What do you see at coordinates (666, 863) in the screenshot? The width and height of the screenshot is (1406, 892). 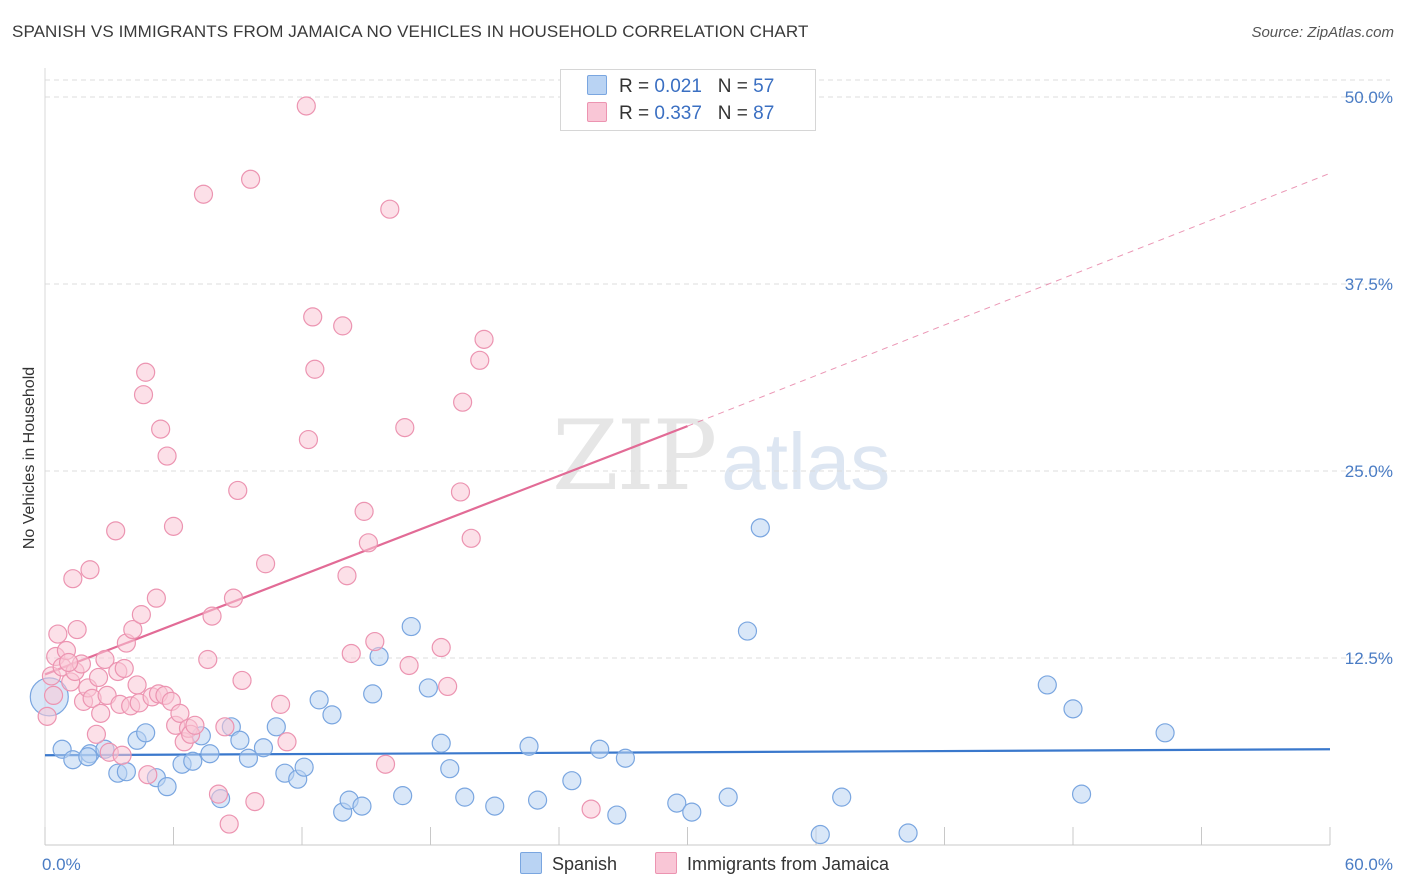 I see `bottom-legend-swatch-jamaica` at bounding box center [666, 863].